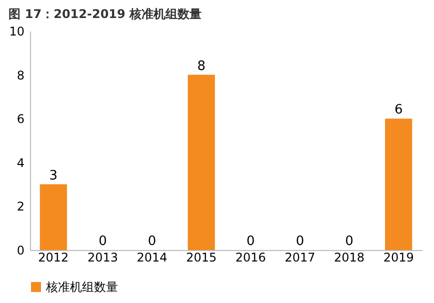  What do you see at coordinates (398, 257) in the screenshot?
I see `x-tick-label: 2019` at bounding box center [398, 257].